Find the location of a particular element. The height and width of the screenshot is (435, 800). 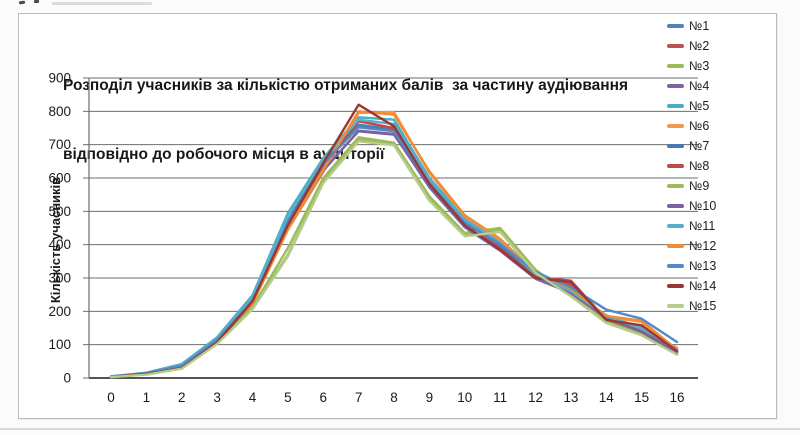

legend-item: №3 is located at coordinates (719, 66).